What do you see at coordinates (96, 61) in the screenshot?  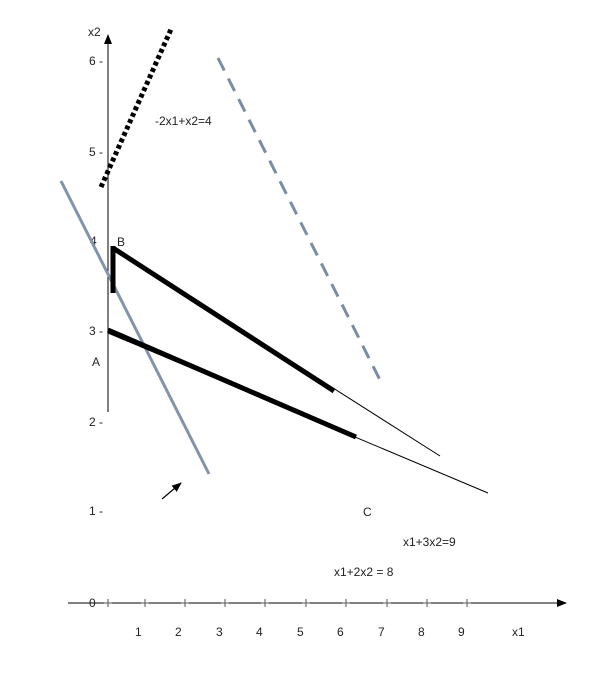 I see `y-tick-label: 6 -` at bounding box center [96, 61].